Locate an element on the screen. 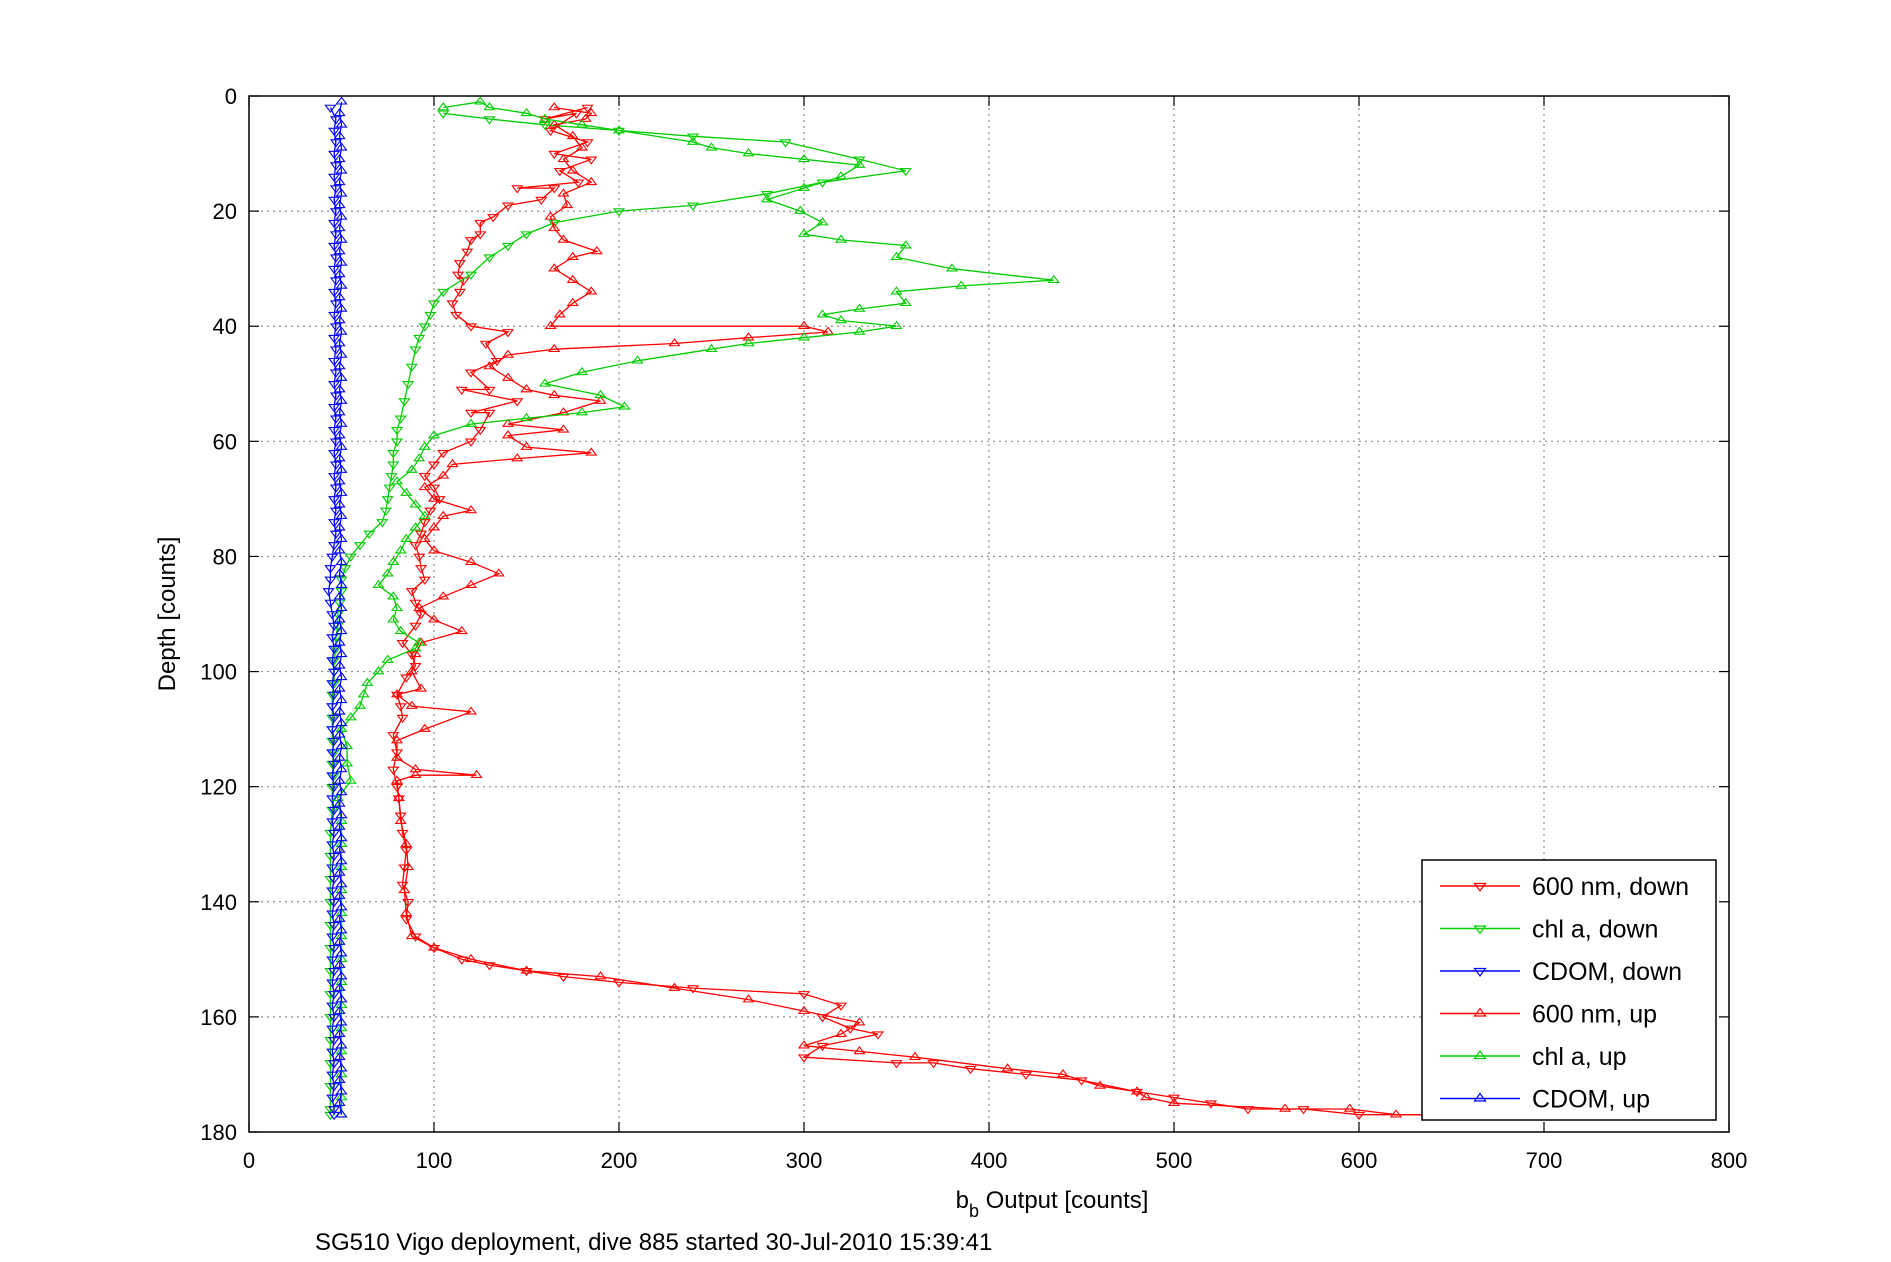 This screenshot has height=1262, width=1891. x-tick-labels: 0 100 200 300 400 500 600 700 800 is located at coordinates (995, 1160).